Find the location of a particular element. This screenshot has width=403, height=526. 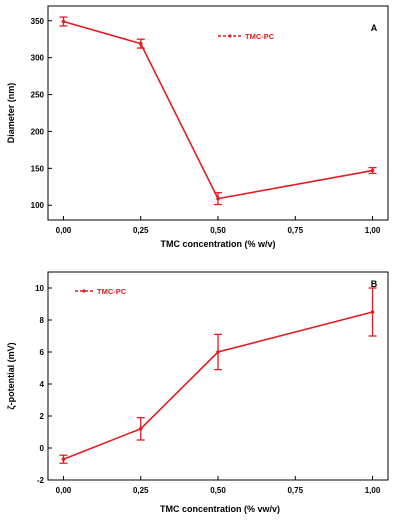

panel-letter: B is located at coordinates (374, 284).